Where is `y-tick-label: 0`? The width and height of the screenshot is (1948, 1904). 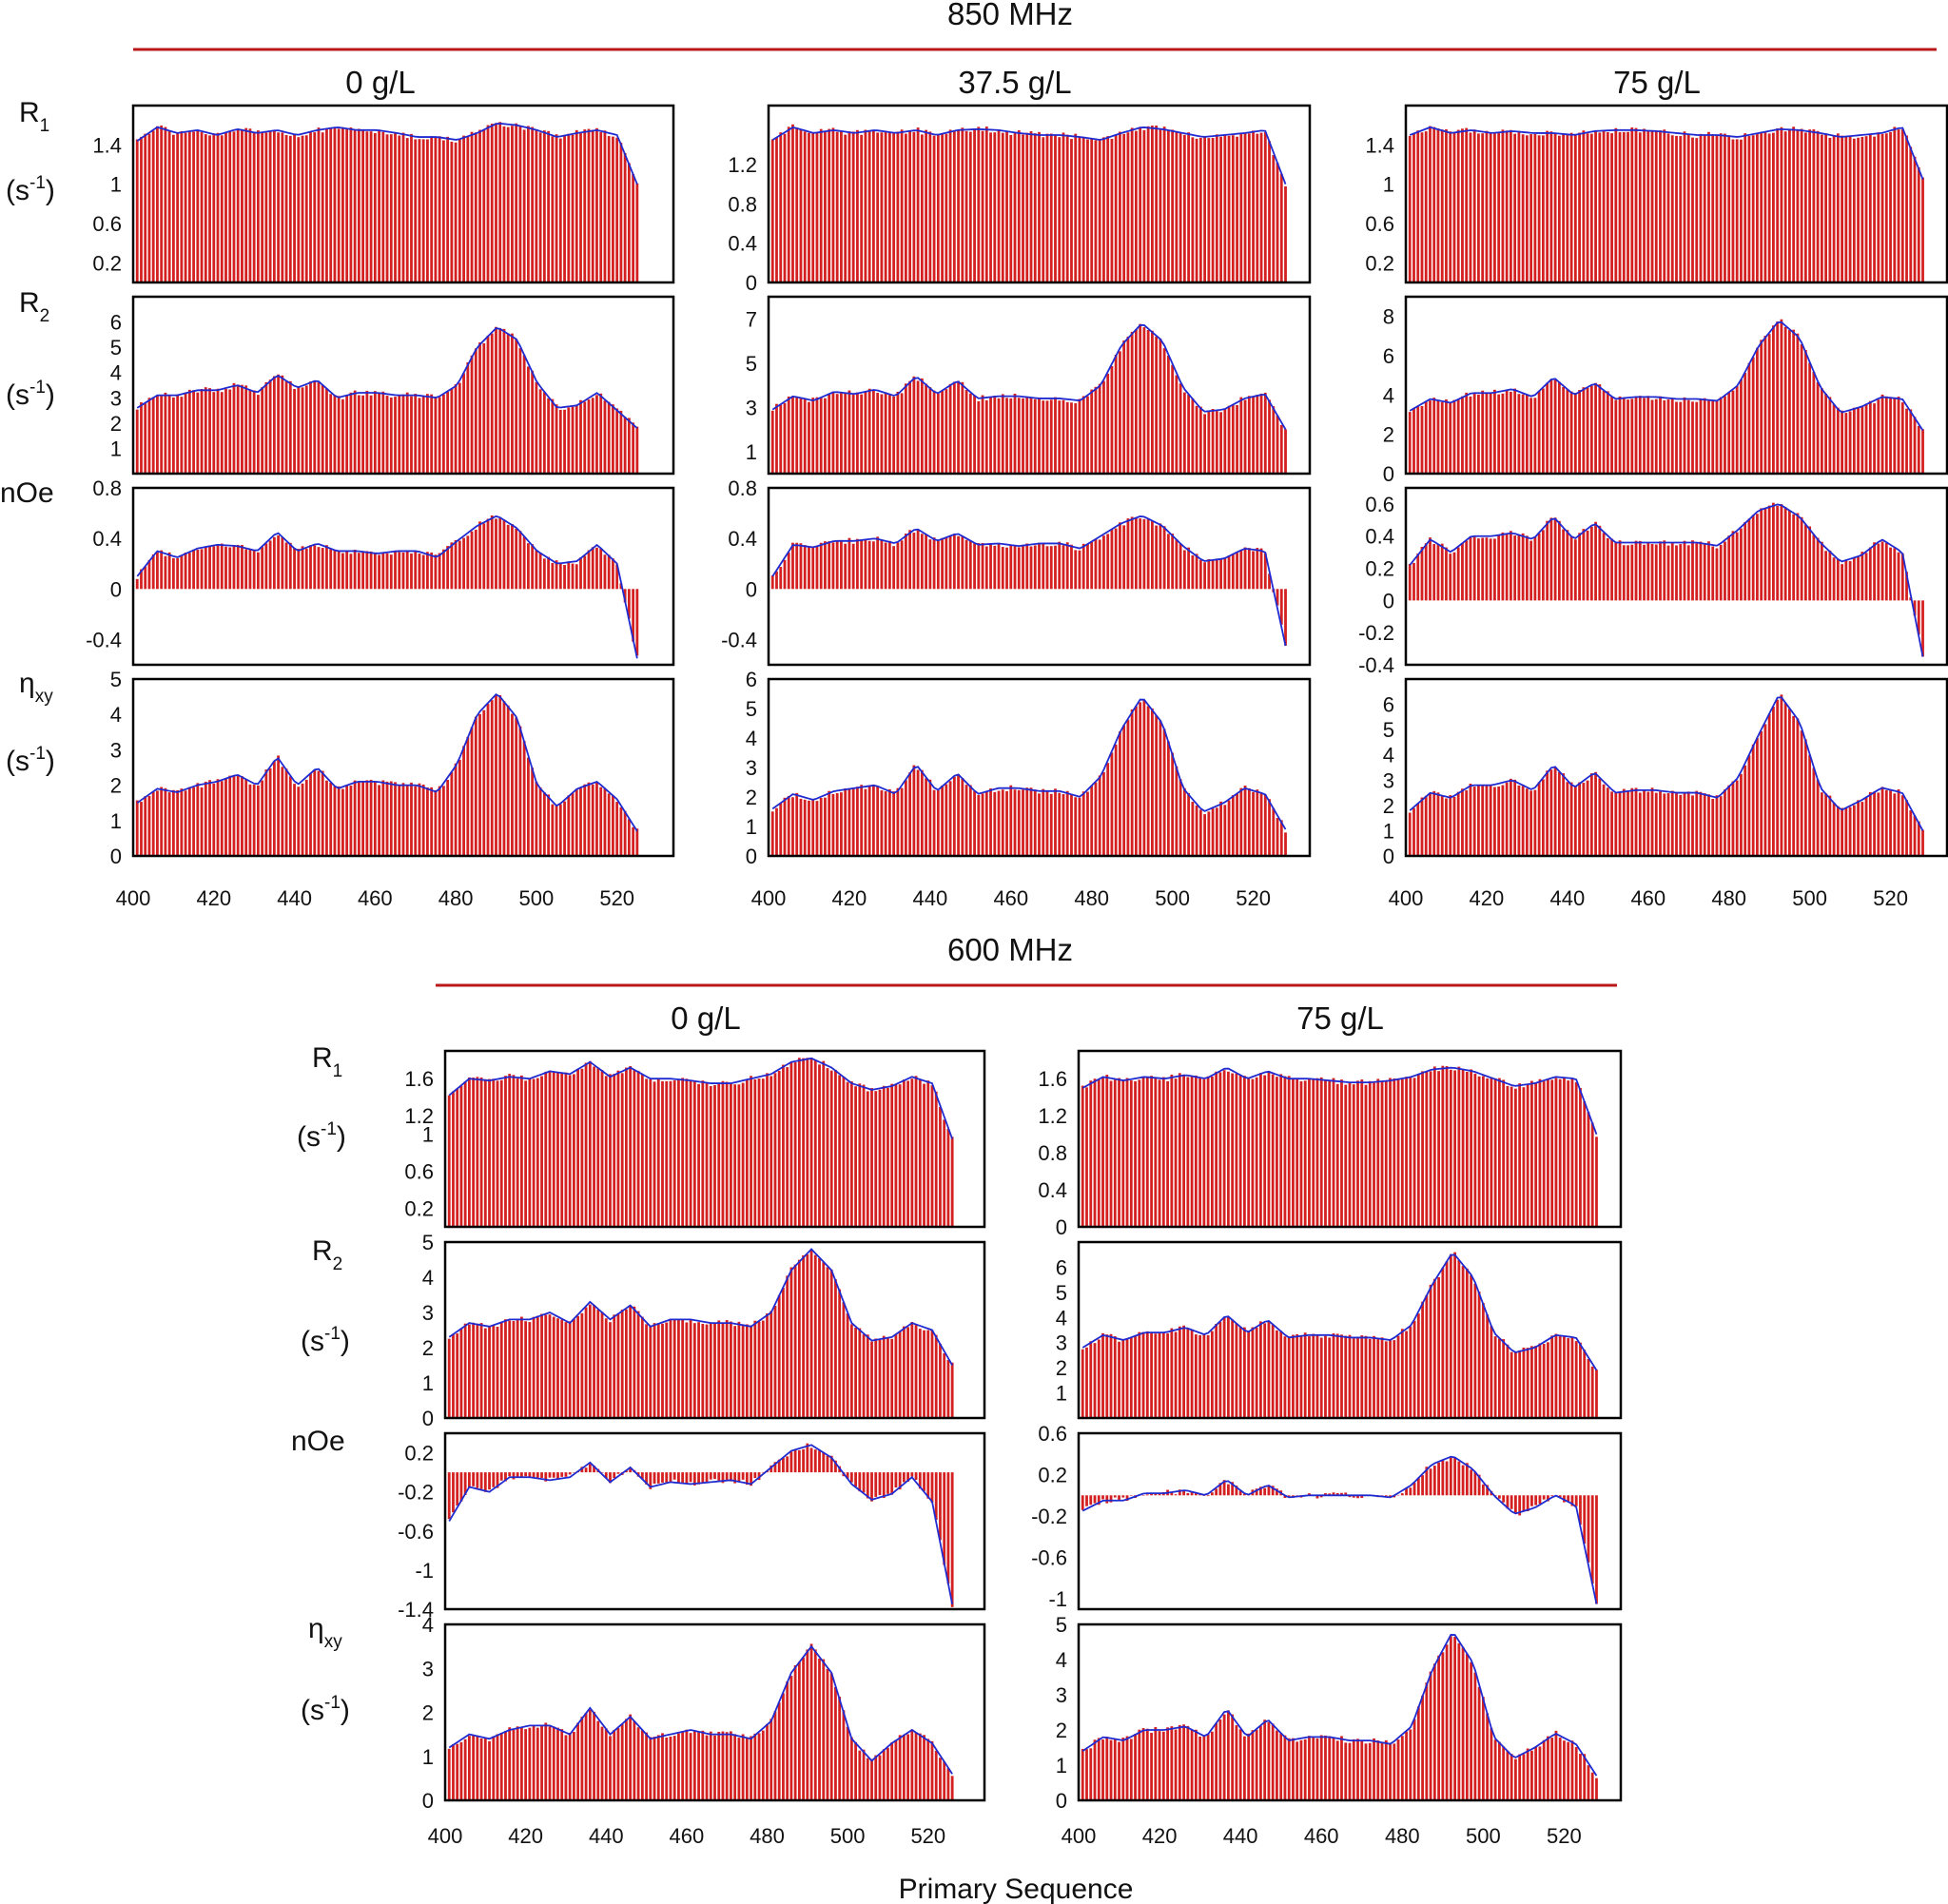 y-tick-label: 0 is located at coordinates (752, 589).